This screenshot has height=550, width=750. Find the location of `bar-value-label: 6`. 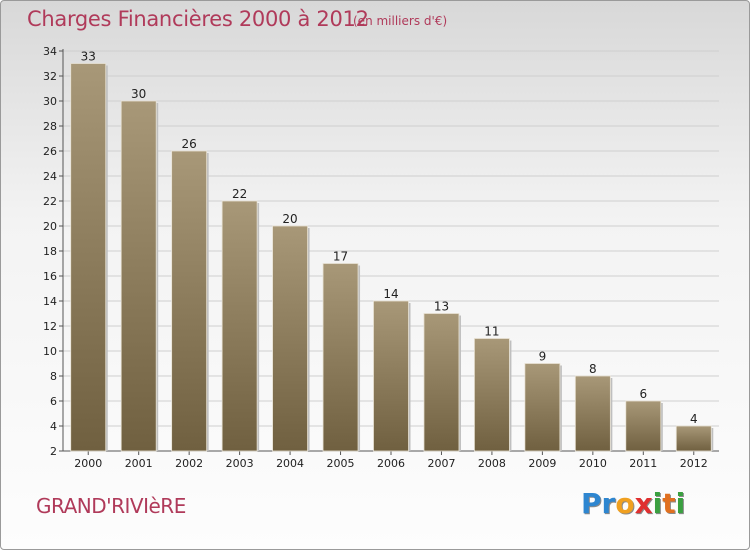

bar-value-label: 6 is located at coordinates (643, 394).